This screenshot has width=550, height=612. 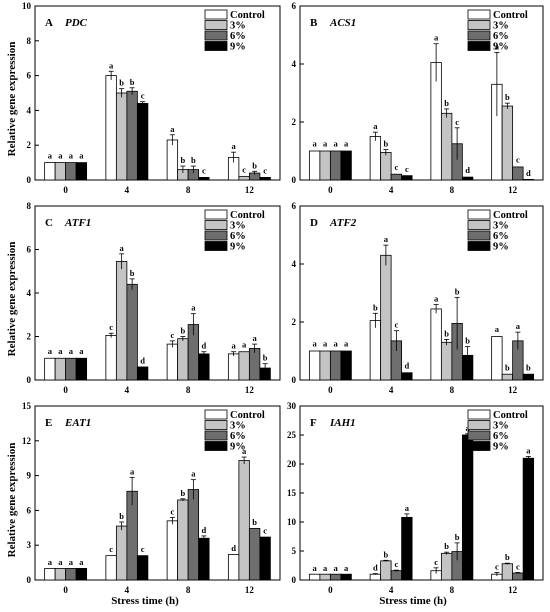 What do you see at coordinates (501, 226) in the screenshot?
I see `panel-d-legend-label: 3%` at bounding box center [501, 226].